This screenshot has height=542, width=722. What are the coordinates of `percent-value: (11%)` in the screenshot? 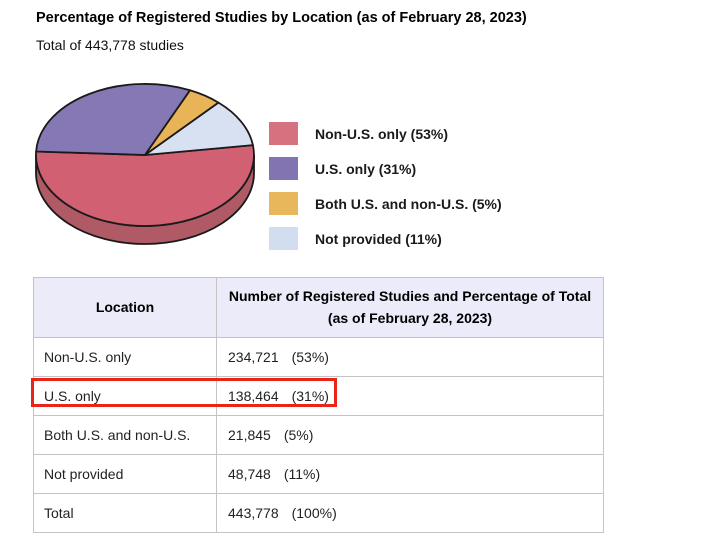 It's located at (302, 474).